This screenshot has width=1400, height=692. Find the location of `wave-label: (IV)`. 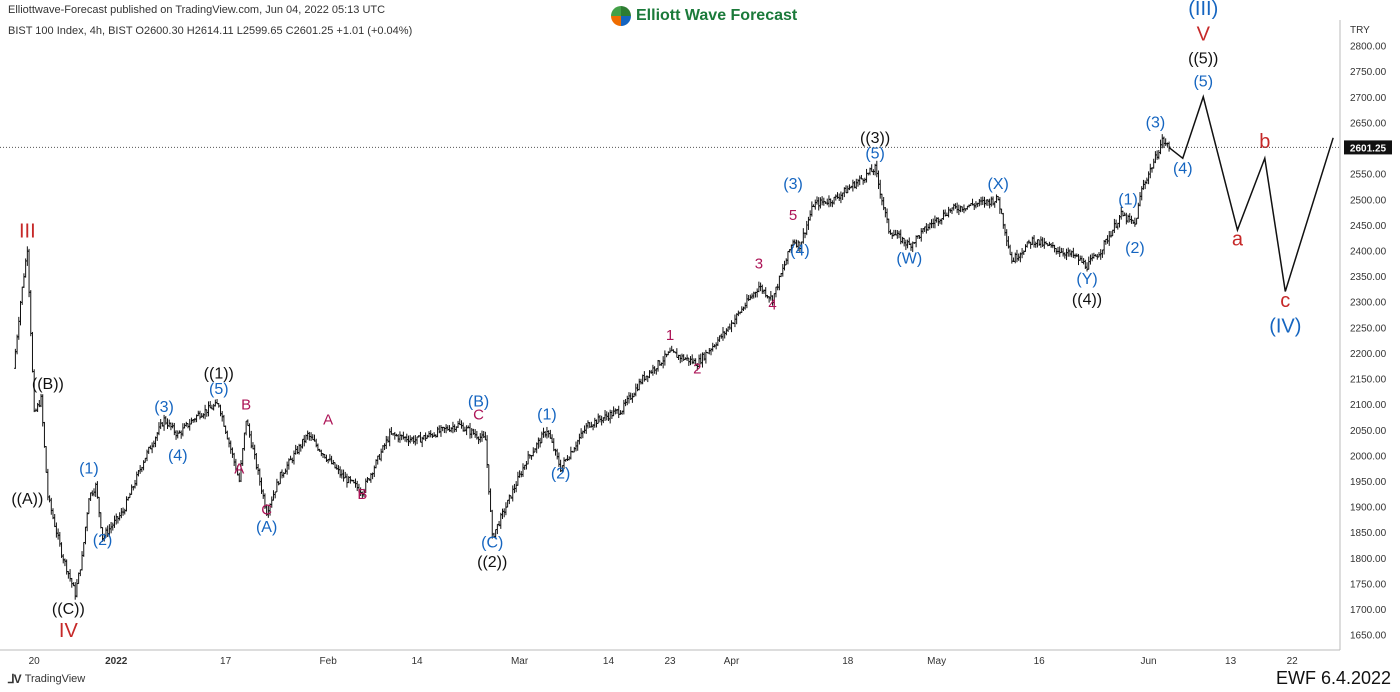

wave-label: (IV) is located at coordinates (1285, 326).